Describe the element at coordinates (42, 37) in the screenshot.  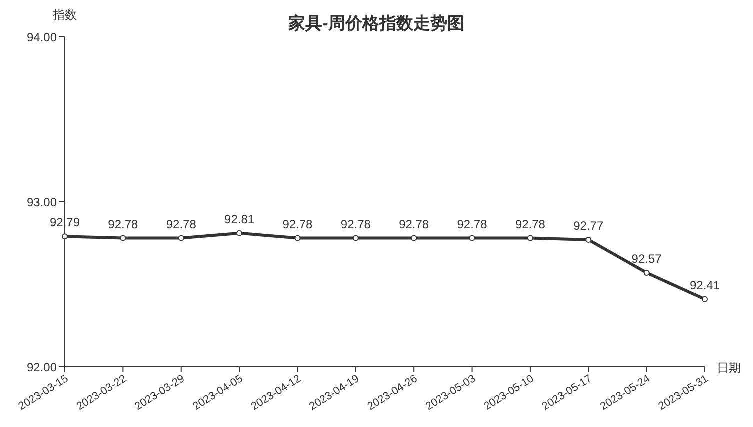
I see `y-tick-label: 94.00` at that location.